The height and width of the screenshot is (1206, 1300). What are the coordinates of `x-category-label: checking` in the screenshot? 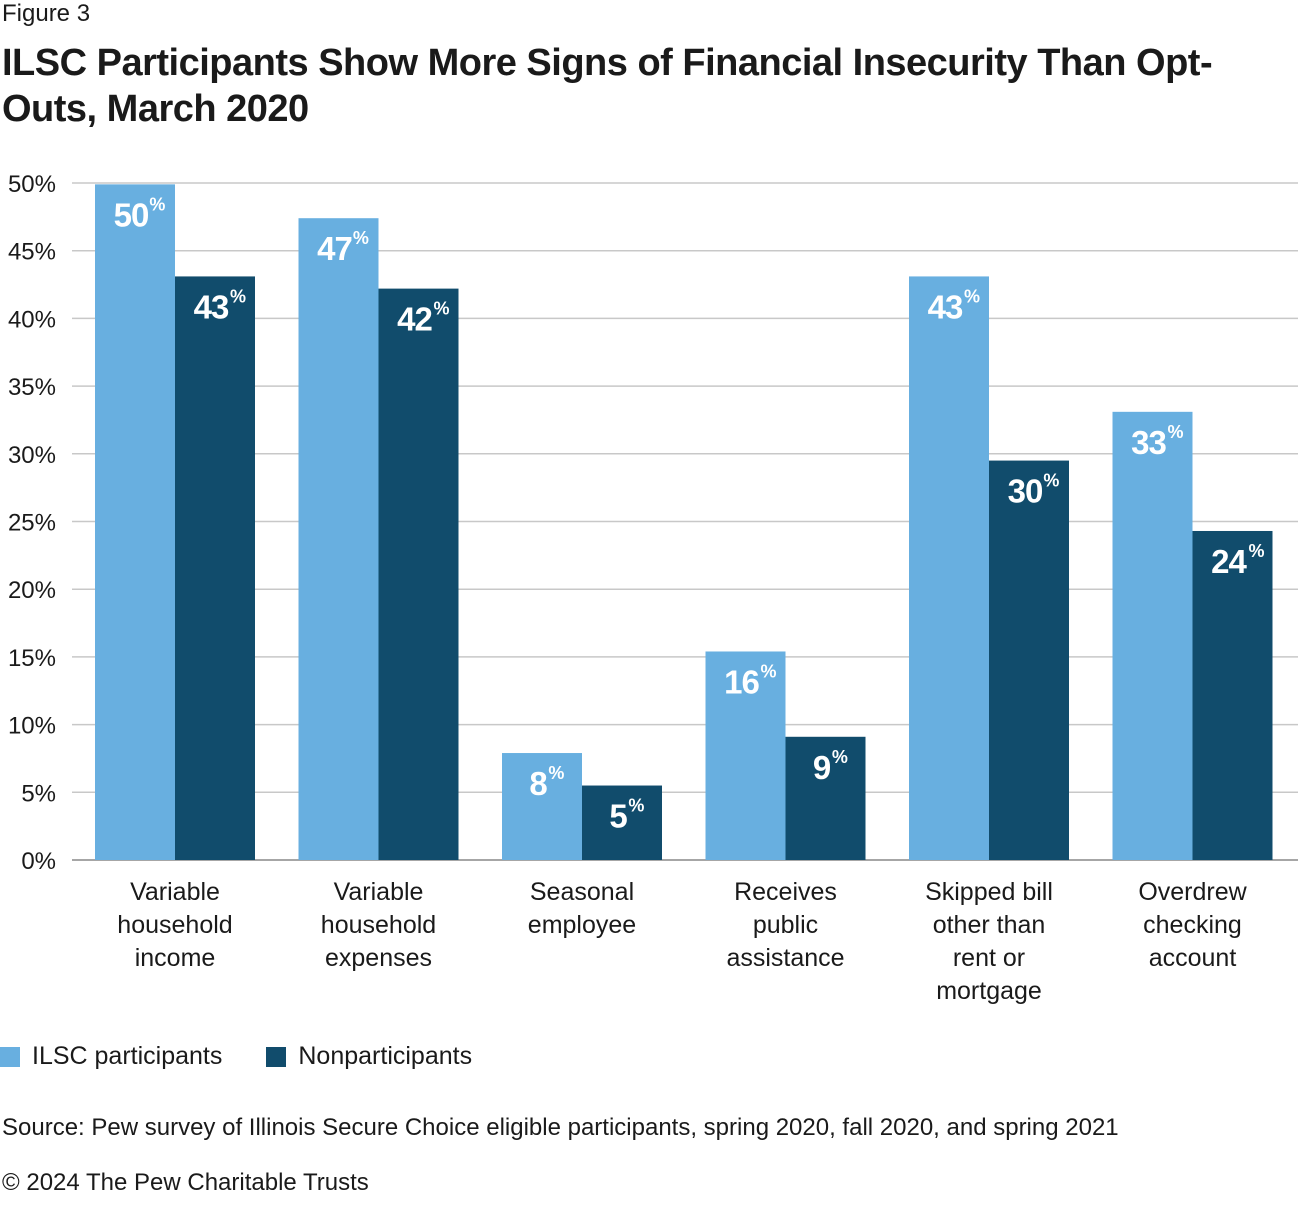 It's located at (1192, 925).